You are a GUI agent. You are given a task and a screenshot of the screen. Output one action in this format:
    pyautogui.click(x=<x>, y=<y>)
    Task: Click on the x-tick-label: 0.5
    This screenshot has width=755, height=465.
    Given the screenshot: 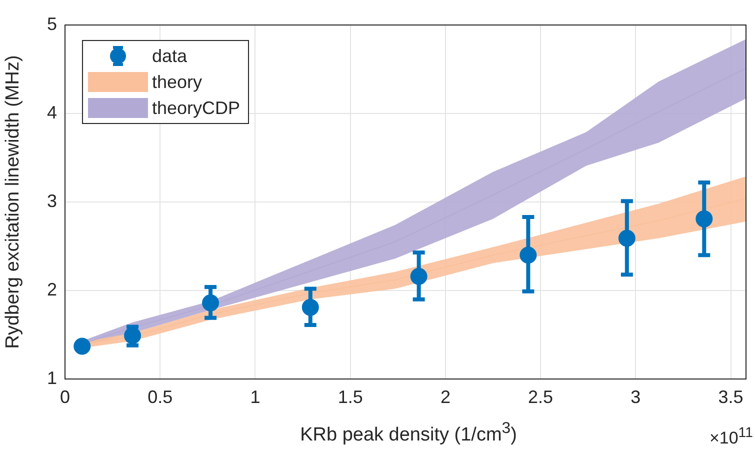 What is the action you would take?
    pyautogui.click(x=160, y=396)
    